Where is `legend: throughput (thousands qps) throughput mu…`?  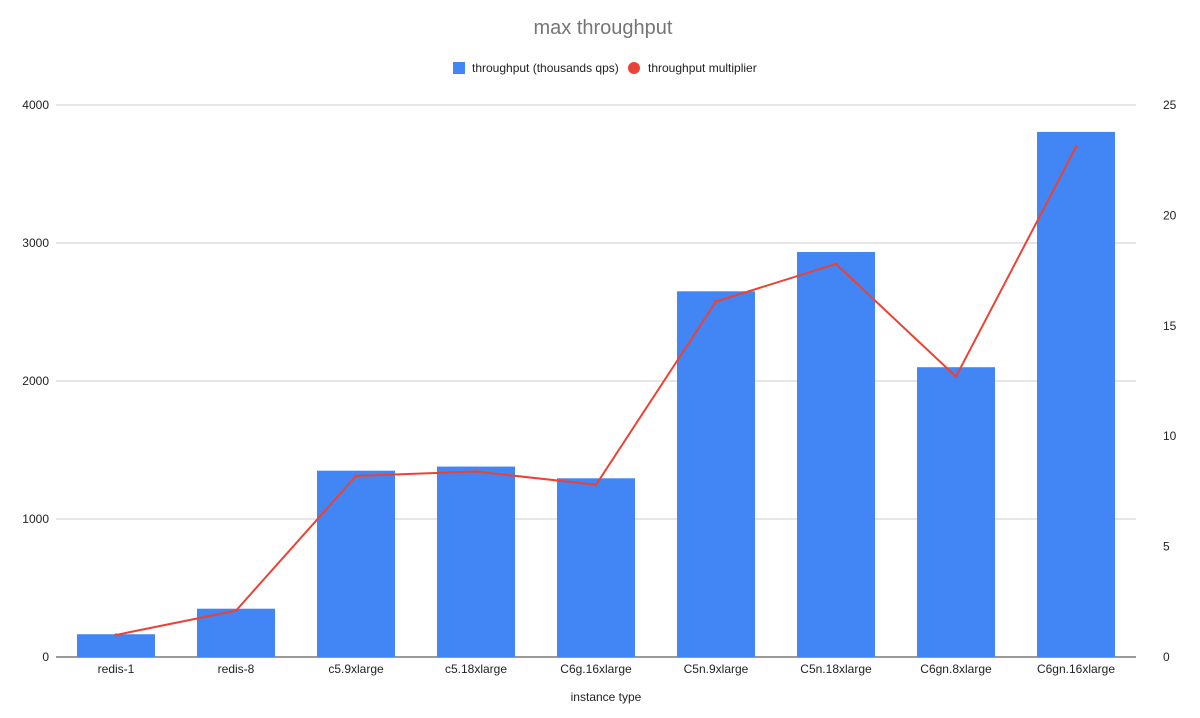
legend: throughput (thousands qps) throughput mu… is located at coordinates (605, 68).